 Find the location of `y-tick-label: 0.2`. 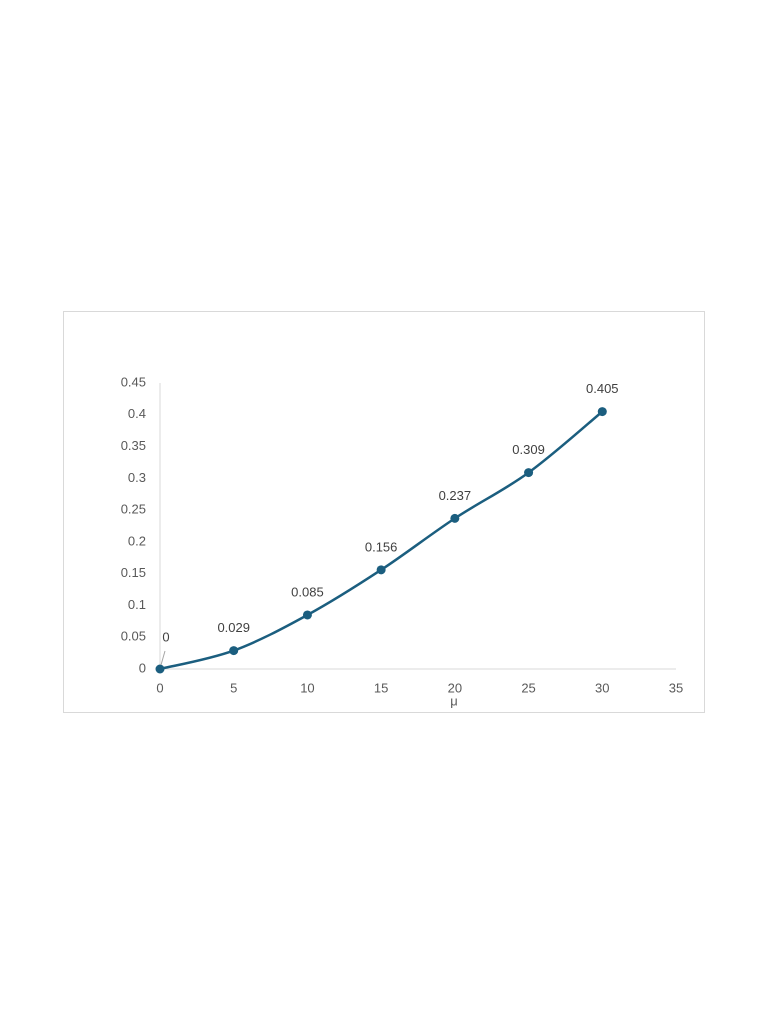

y-tick-label: 0.2 is located at coordinates (137, 540).